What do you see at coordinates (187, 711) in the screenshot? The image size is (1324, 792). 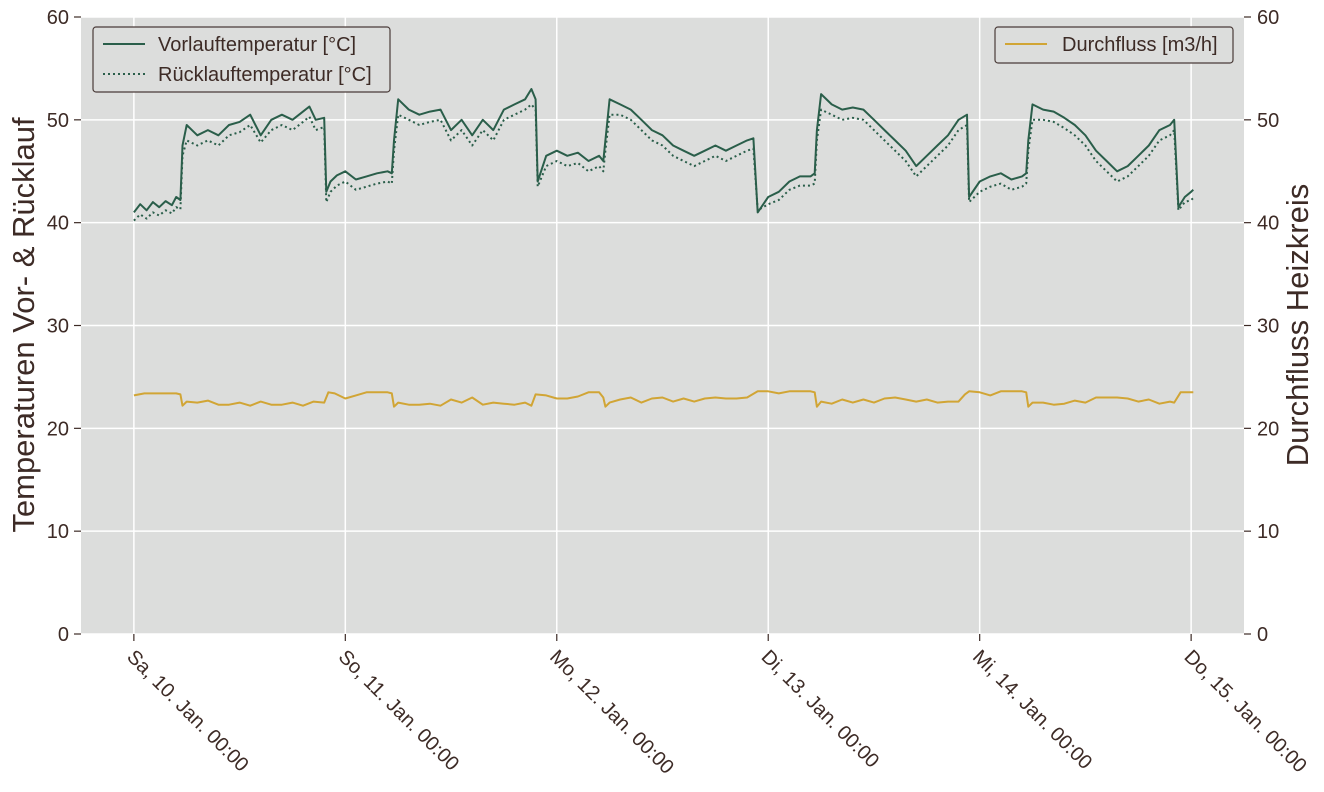 I see `x-tick-label: Sa, 10. Jan. 00:00` at bounding box center [187, 711].